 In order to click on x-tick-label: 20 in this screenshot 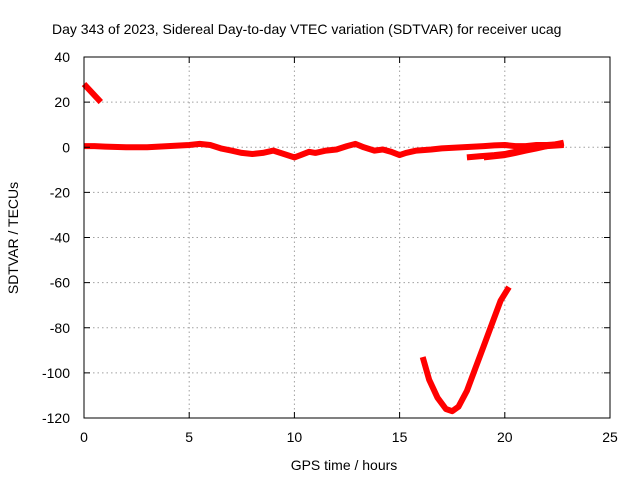, I will do `click(505, 437)`.